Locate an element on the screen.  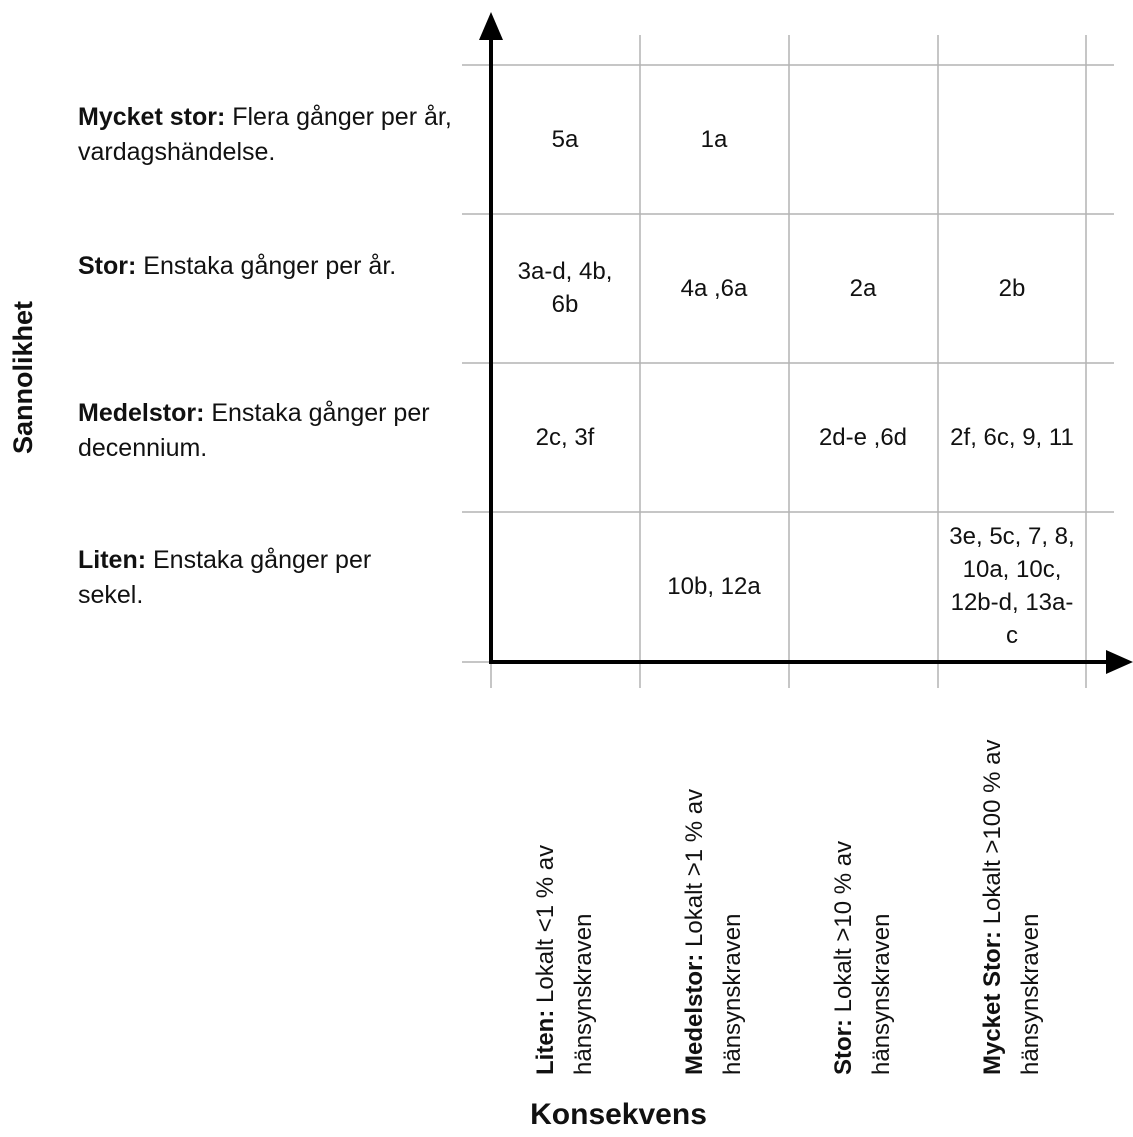
cell-text: 2c, 3f is located at coordinates (565, 437).